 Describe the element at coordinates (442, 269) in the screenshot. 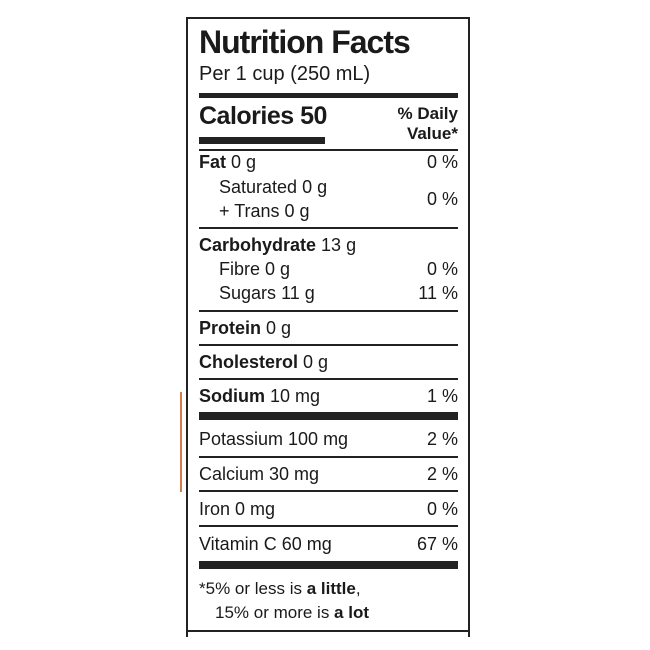

I see `fibre-dv: 0 %` at that location.